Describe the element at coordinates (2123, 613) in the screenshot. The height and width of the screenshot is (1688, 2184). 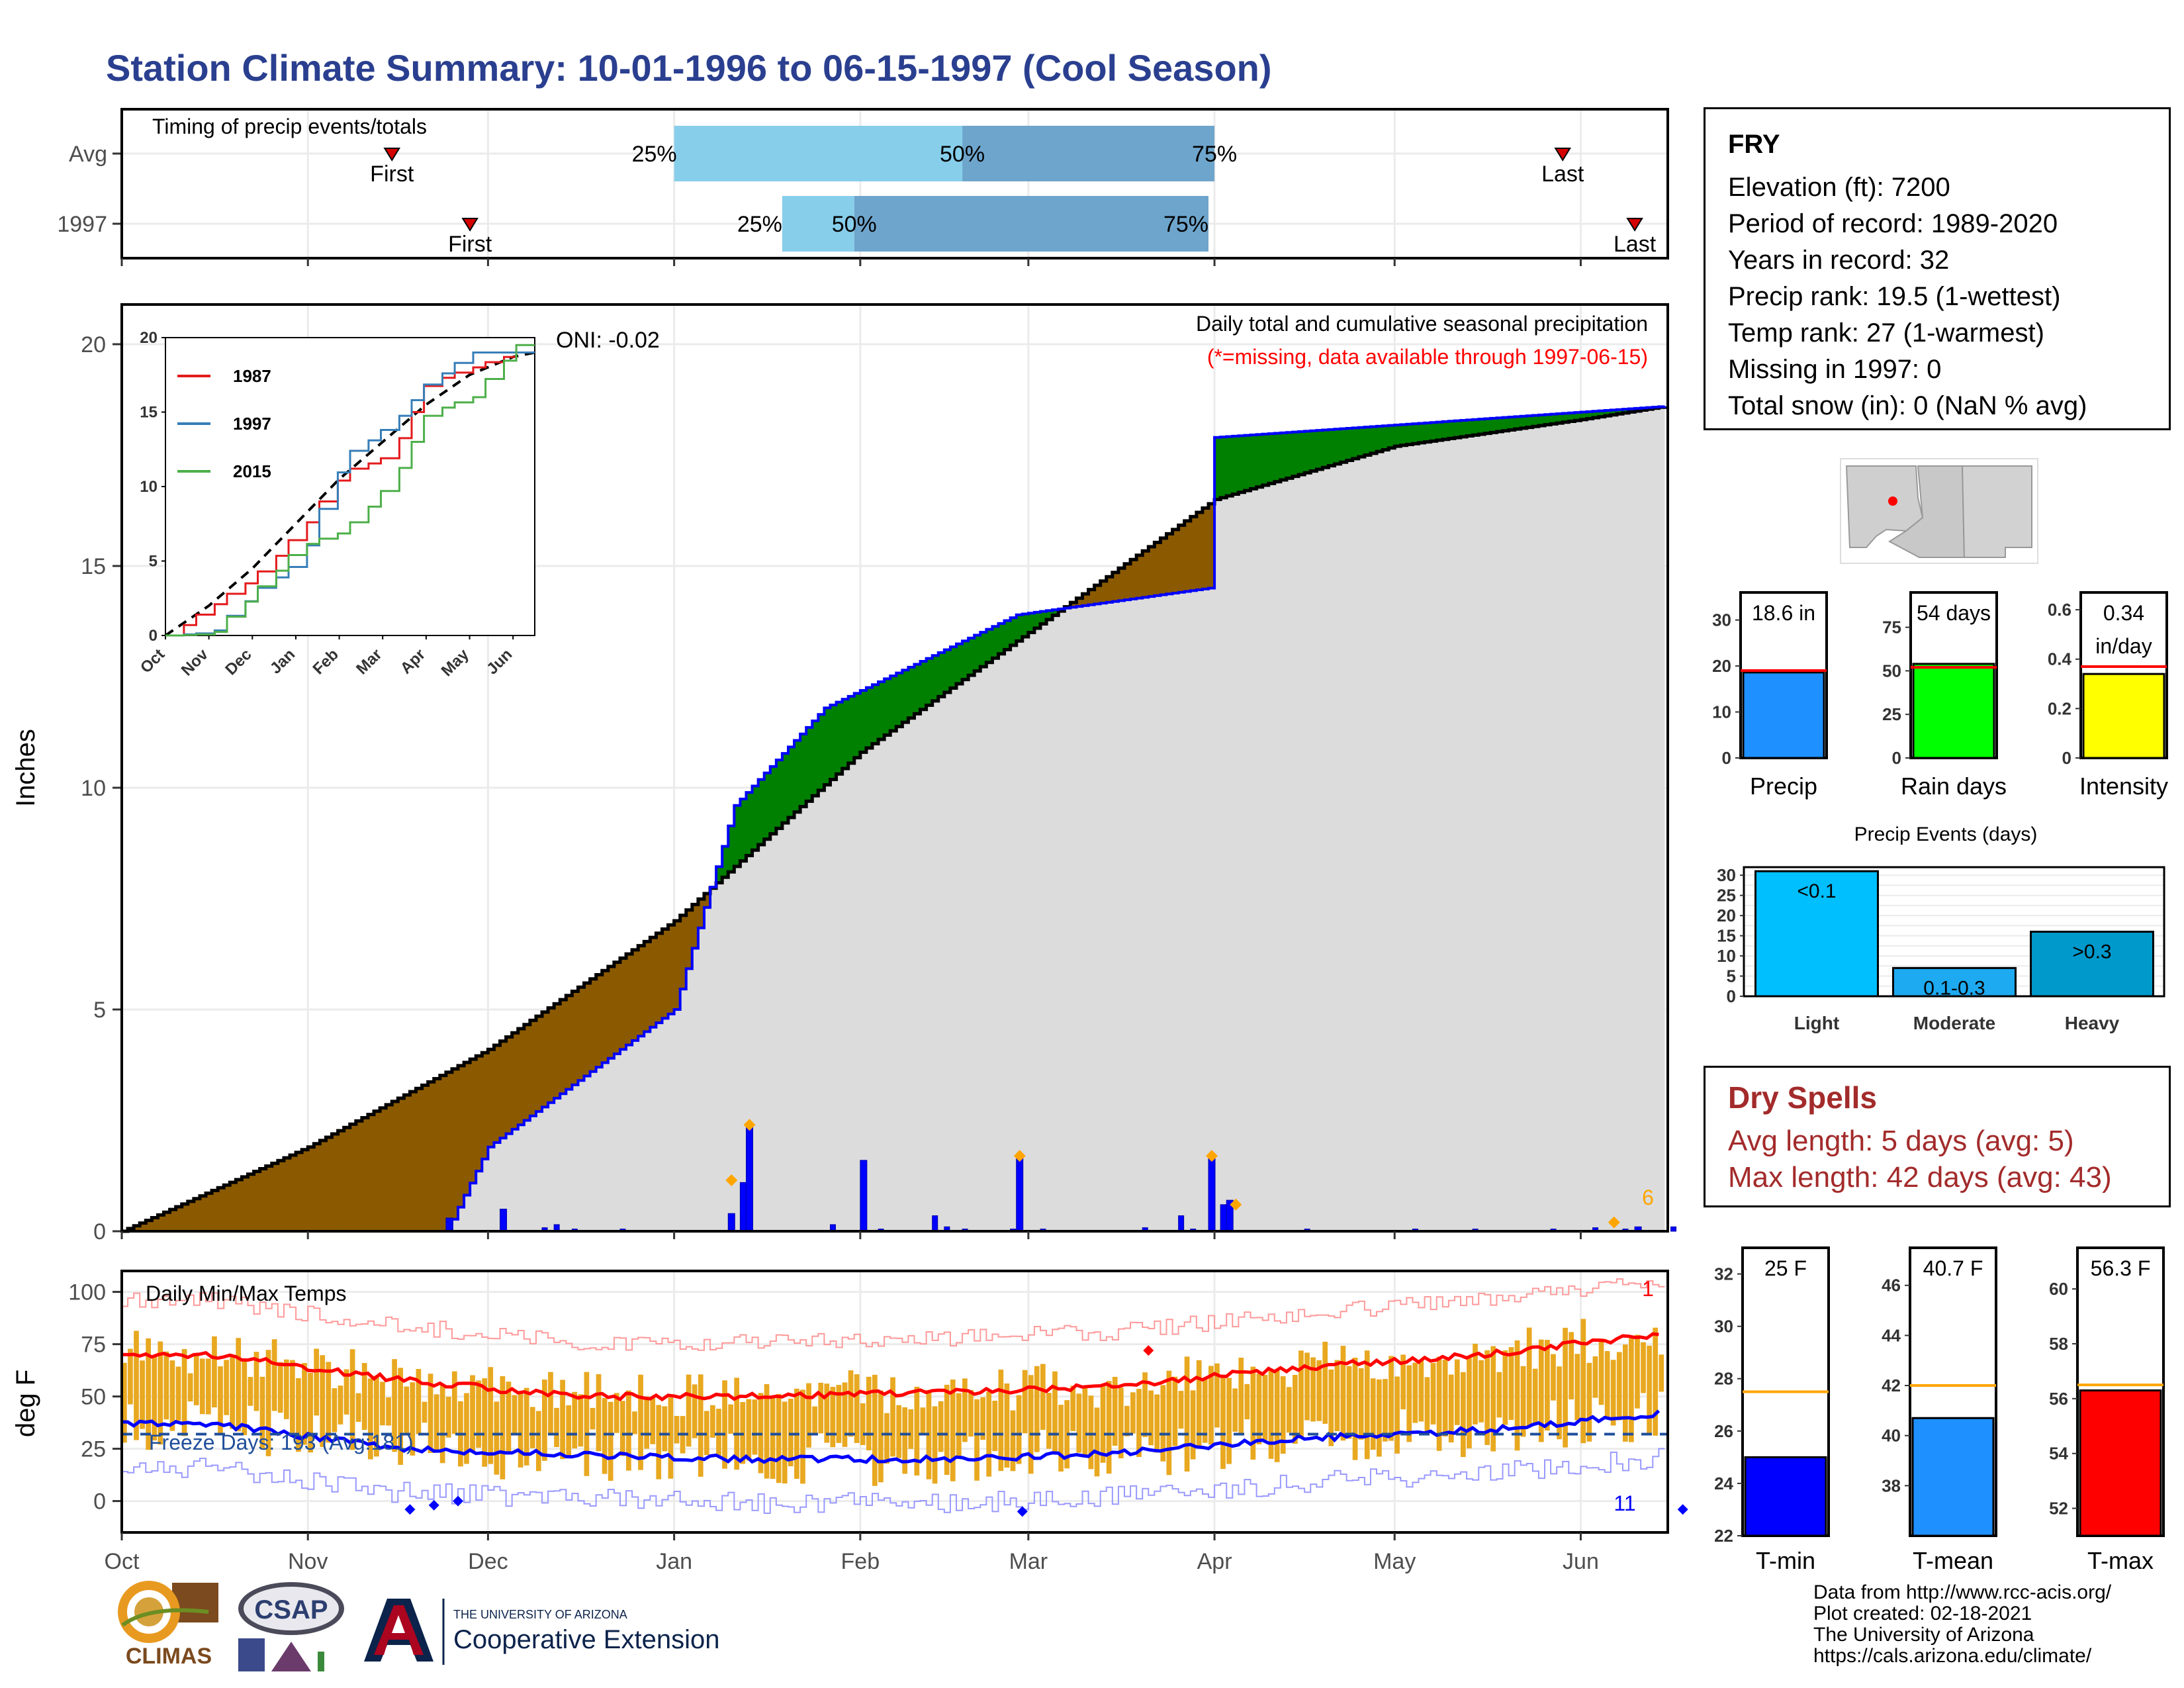
I see `mini-value-label: 0.34` at that location.